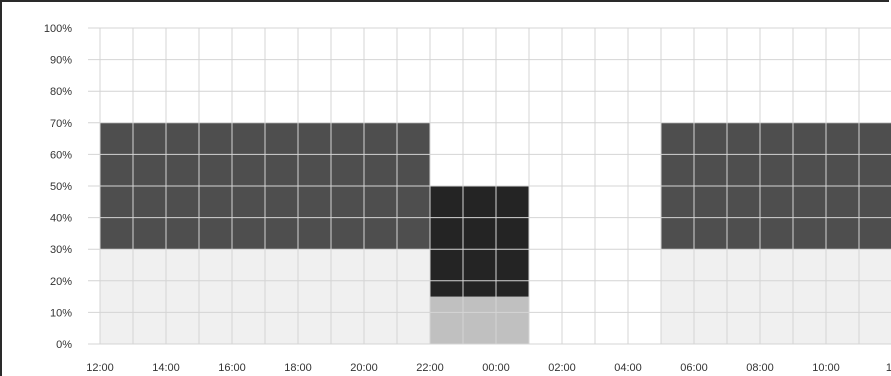  Describe the element at coordinates (61, 155) in the screenshot. I see `y-tick-label: 60%` at that location.